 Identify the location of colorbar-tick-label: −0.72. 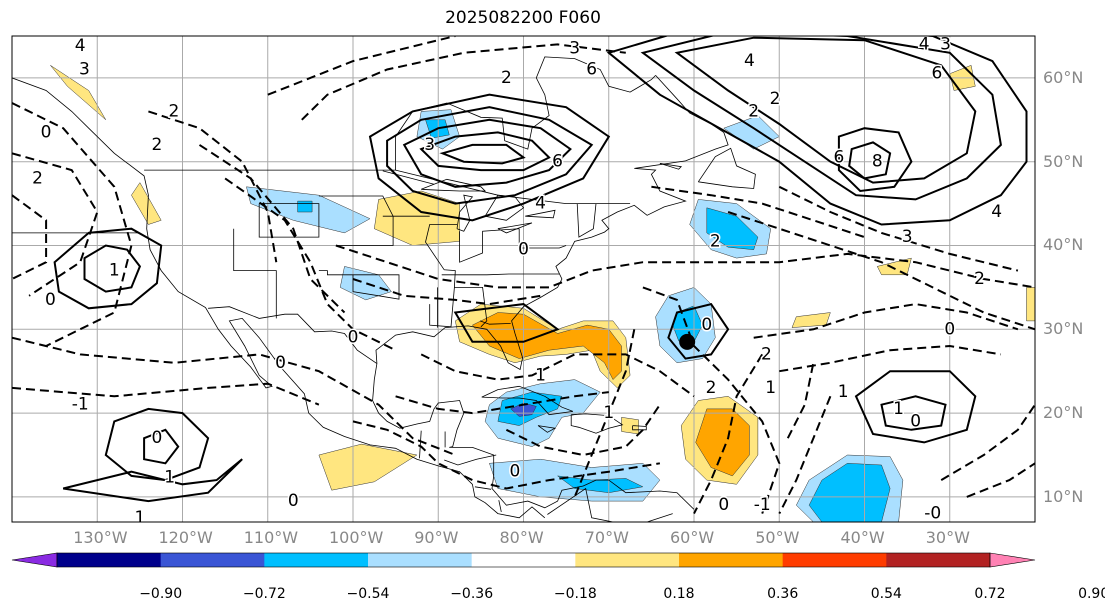
(264, 594).